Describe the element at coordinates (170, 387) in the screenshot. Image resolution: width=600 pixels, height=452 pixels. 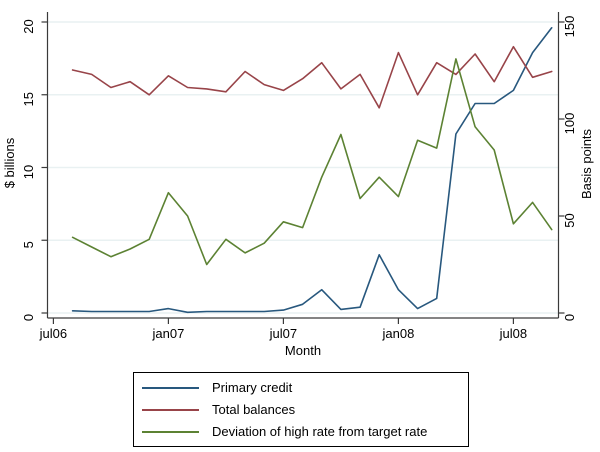
I see `legend-line-swatch-primary-credit` at that location.